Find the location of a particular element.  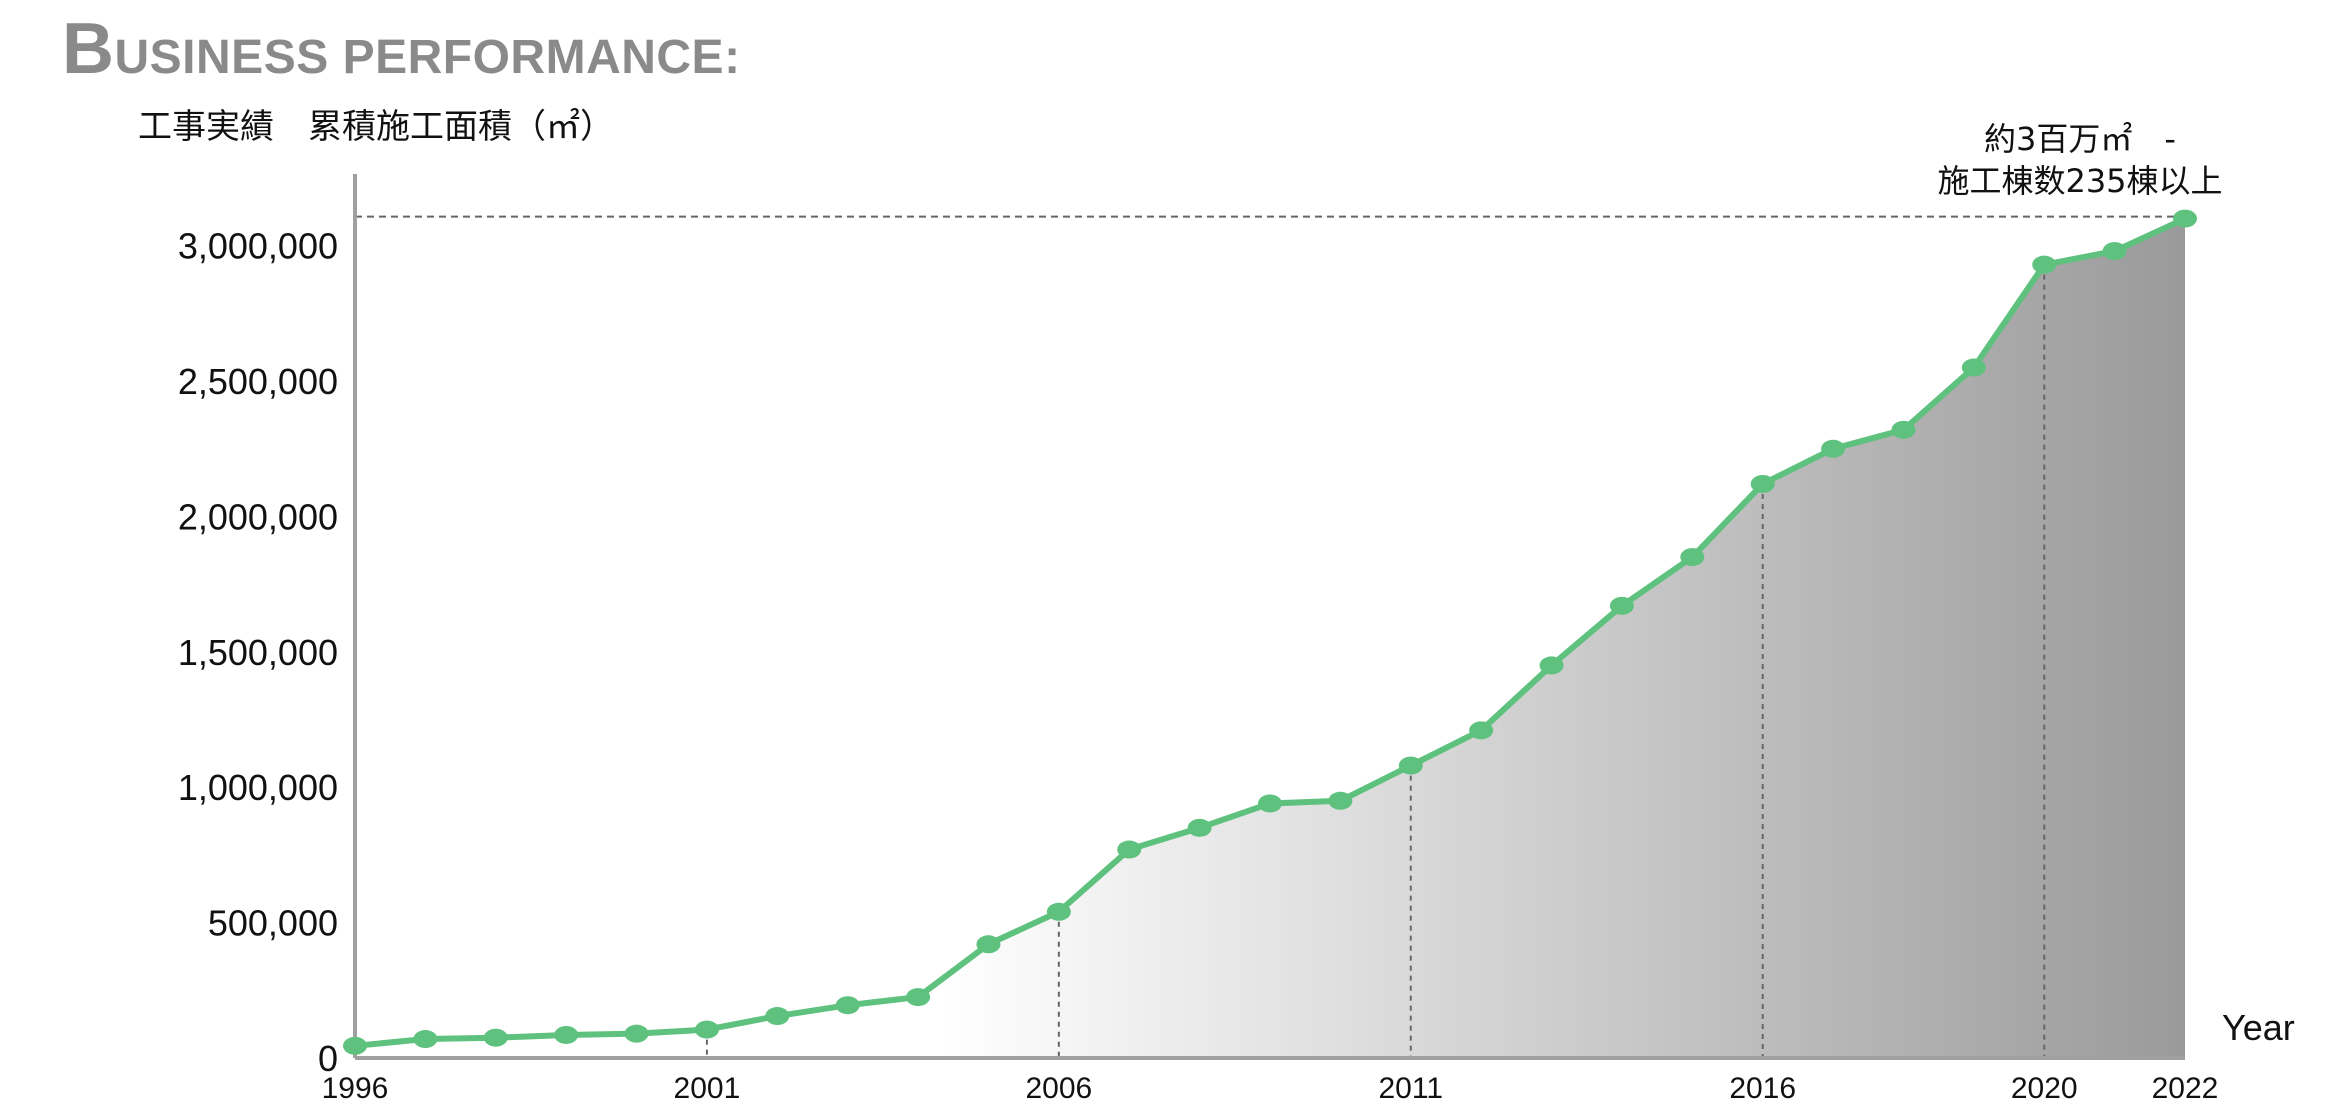

annotation-line-2: 施工棟数235棟以上 is located at coordinates (2079, 181).